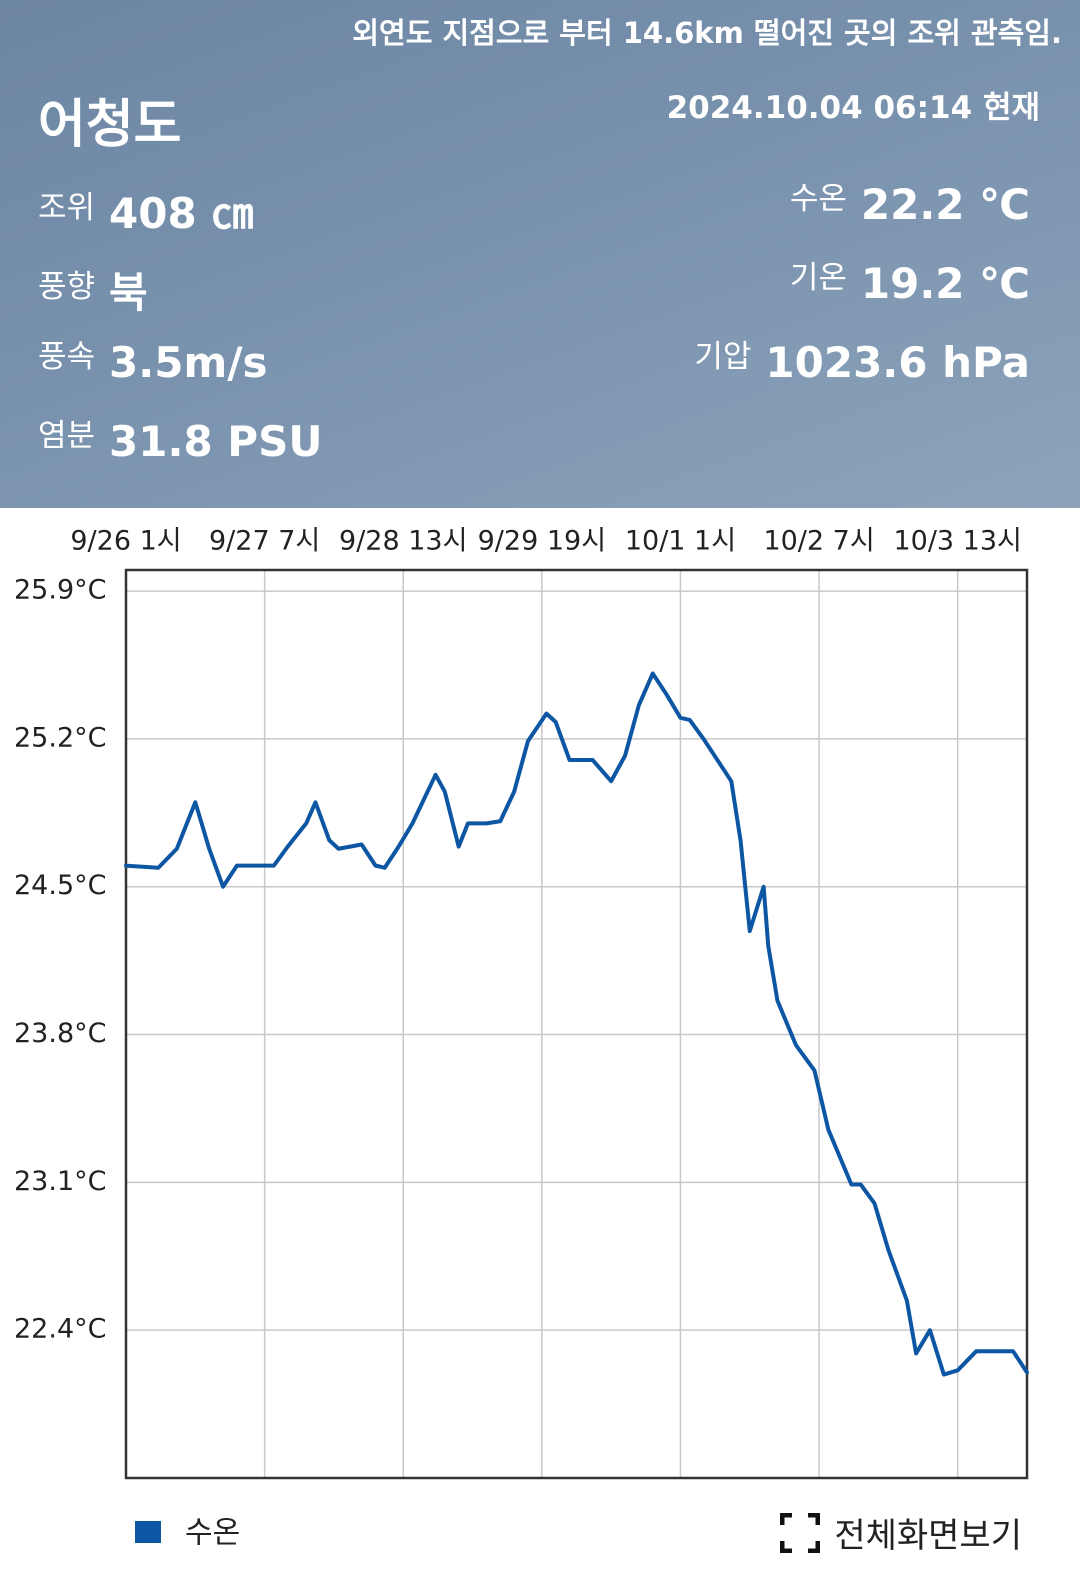 The height and width of the screenshot is (1586, 1080). I want to click on info-item: 조위 408 ㎝, so click(145, 210).